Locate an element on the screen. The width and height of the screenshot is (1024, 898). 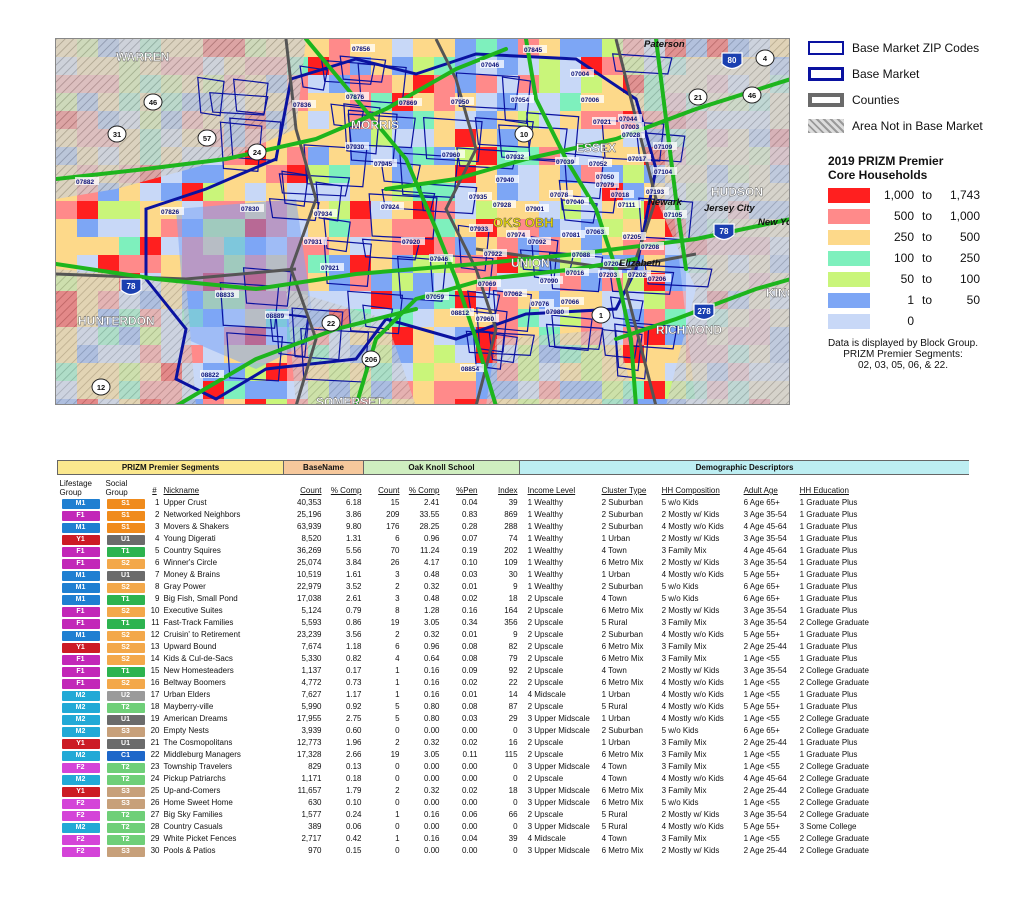
col-social: Social Group is located at coordinates (116, 488).